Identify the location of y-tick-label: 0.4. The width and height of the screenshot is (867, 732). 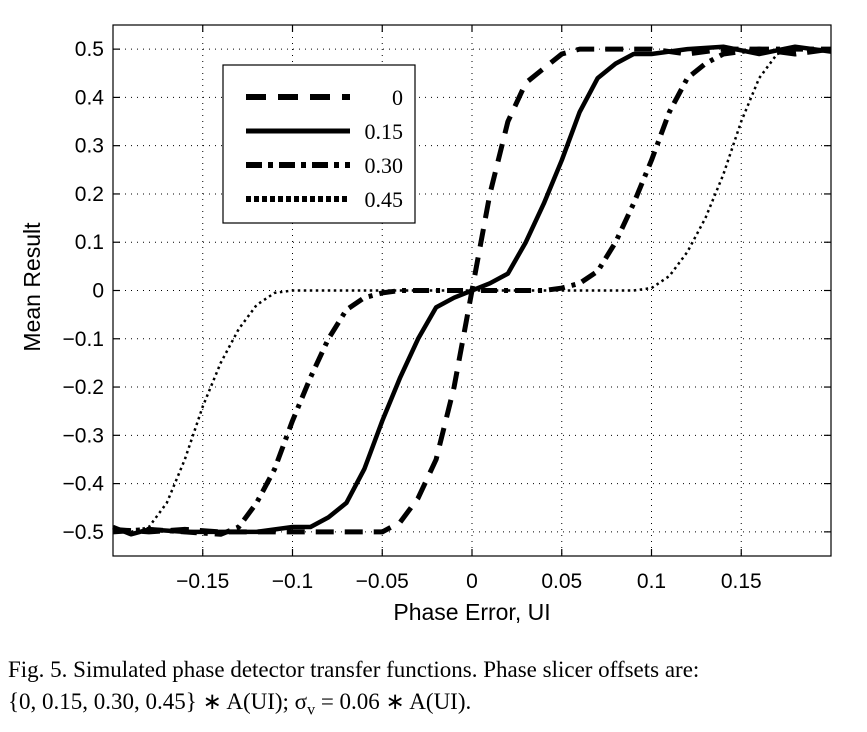
(90, 97).